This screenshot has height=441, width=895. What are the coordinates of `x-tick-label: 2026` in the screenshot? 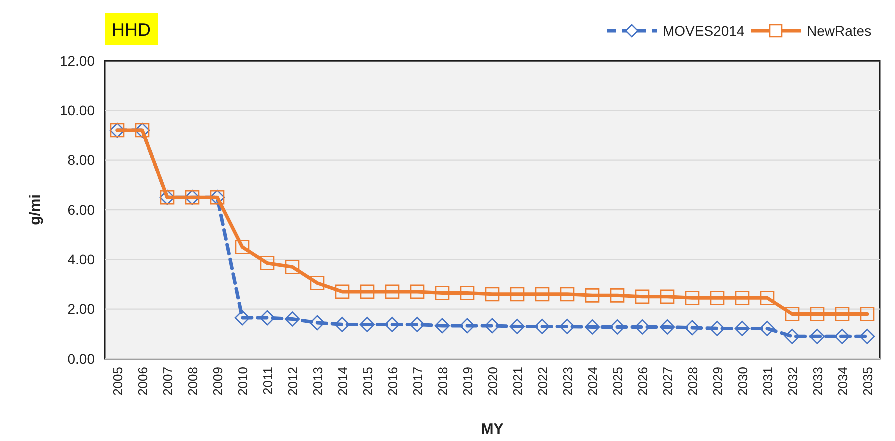 It's located at (643, 381).